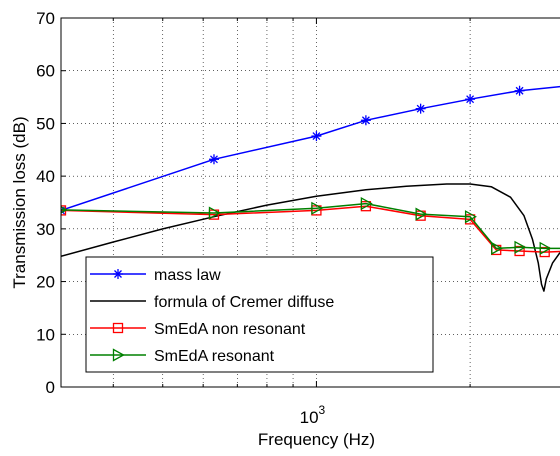 The width and height of the screenshot is (560, 456). I want to click on y-tick-label: 10, so click(45, 334).